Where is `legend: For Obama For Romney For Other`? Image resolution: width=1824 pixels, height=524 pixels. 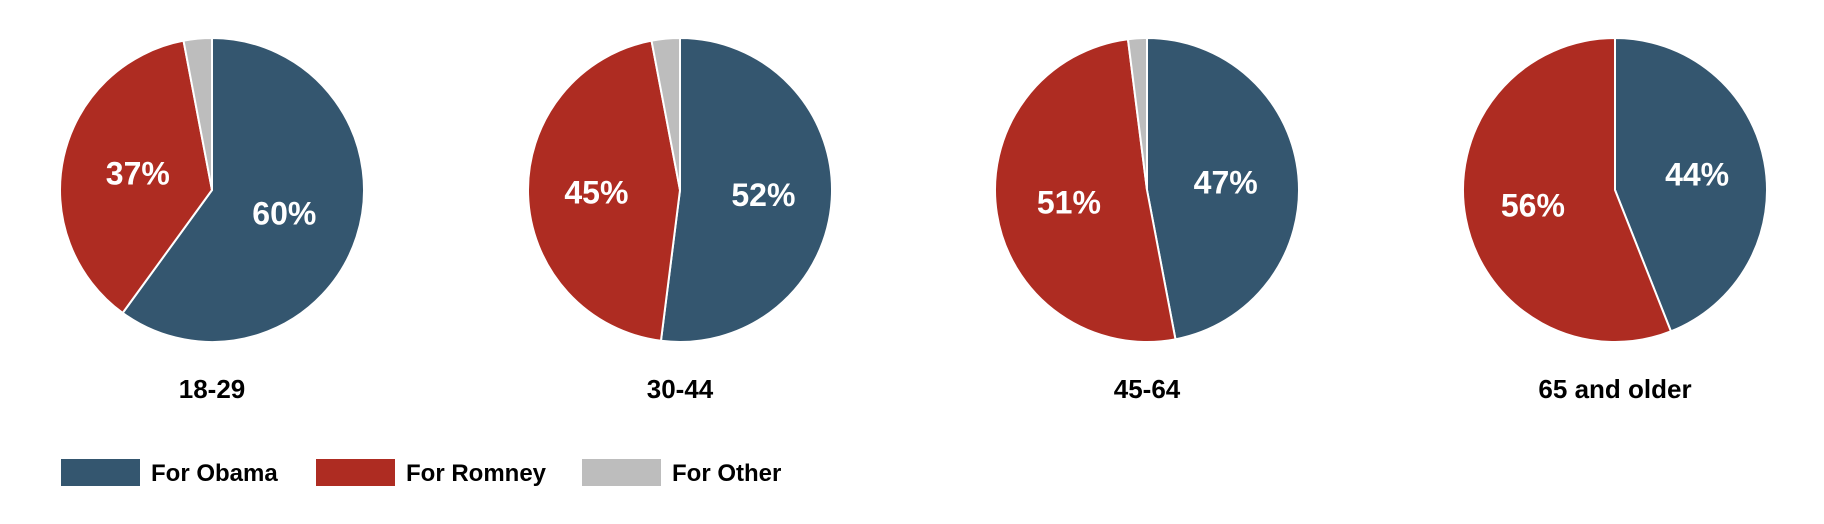
legend: For Obama For Romney For Other is located at coordinates (421, 473).